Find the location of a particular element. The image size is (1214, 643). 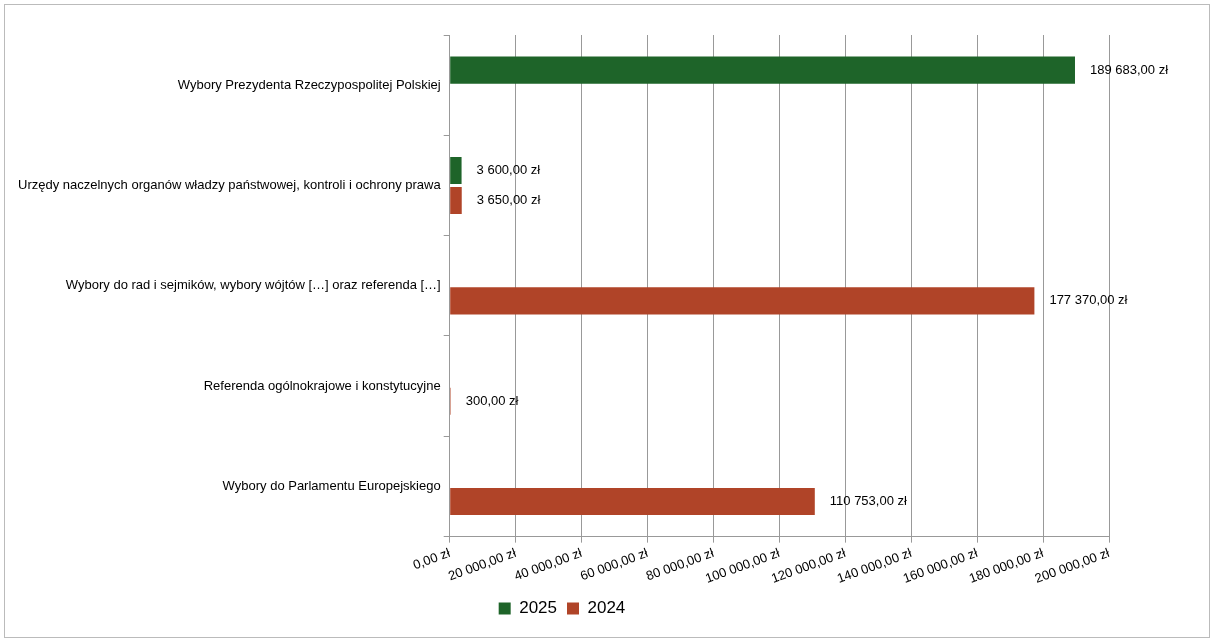

data-label: 189 683,00 zł is located at coordinates (1129, 69).